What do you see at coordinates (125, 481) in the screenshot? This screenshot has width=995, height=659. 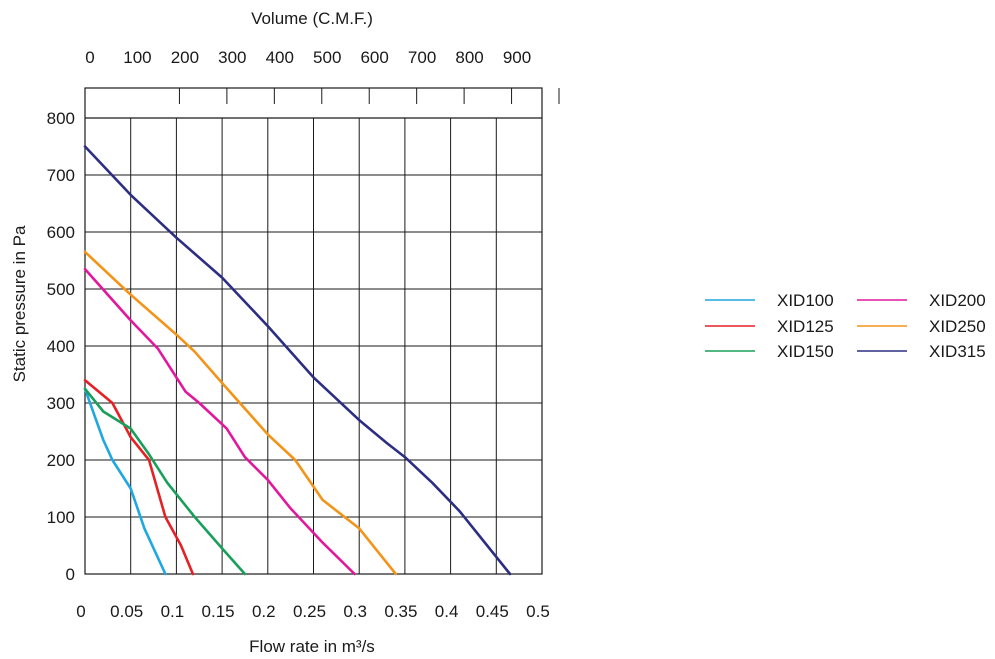 I see `series-line-xid100` at bounding box center [125, 481].